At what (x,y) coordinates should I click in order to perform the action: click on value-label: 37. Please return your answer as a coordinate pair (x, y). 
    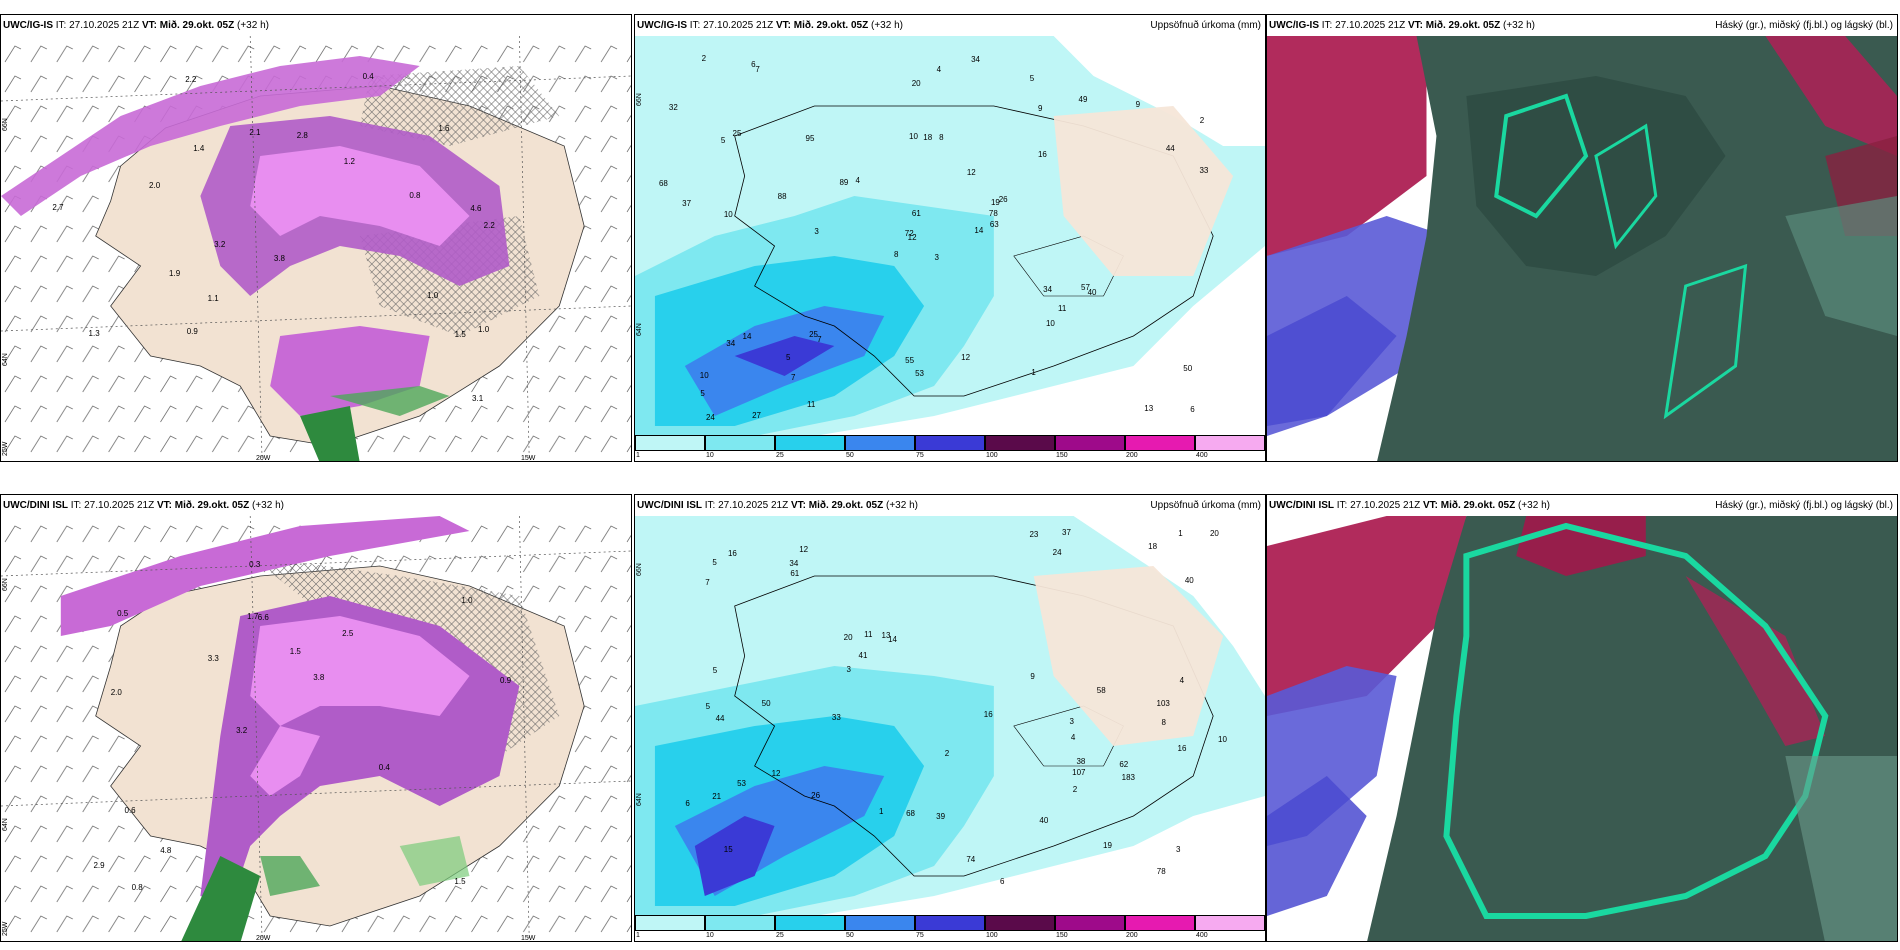
    Looking at the image, I should click on (1066, 533).